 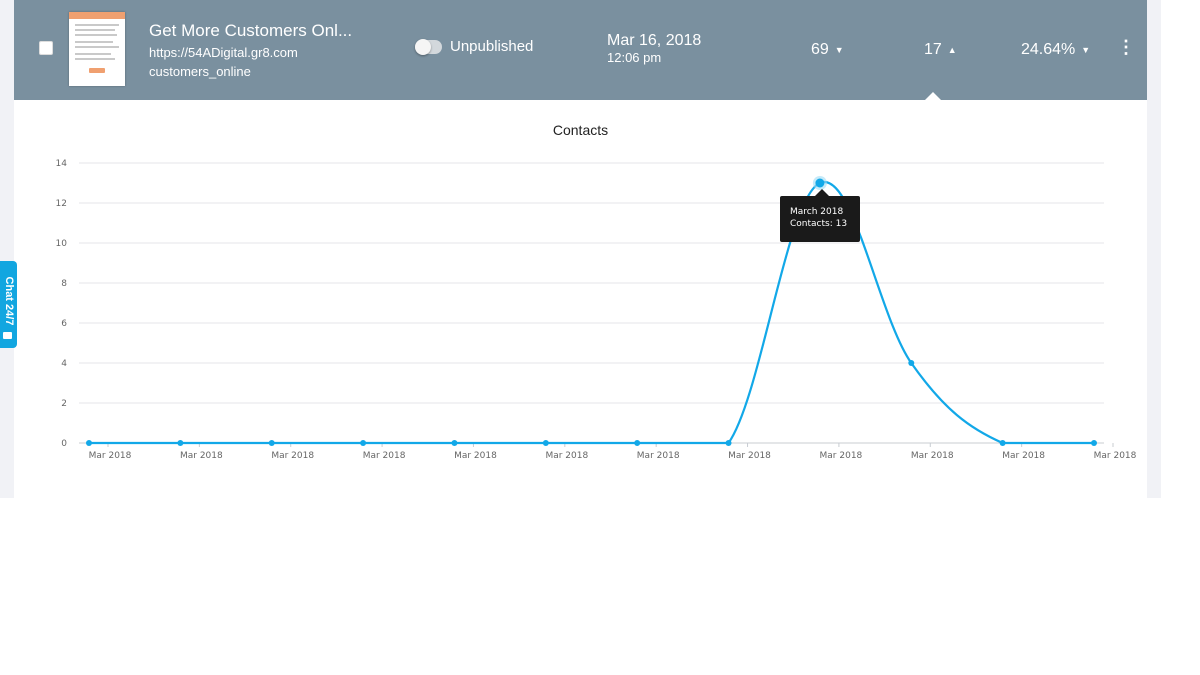 What do you see at coordinates (62, 244) in the screenshot?
I see `y-tick-label: 10` at bounding box center [62, 244].